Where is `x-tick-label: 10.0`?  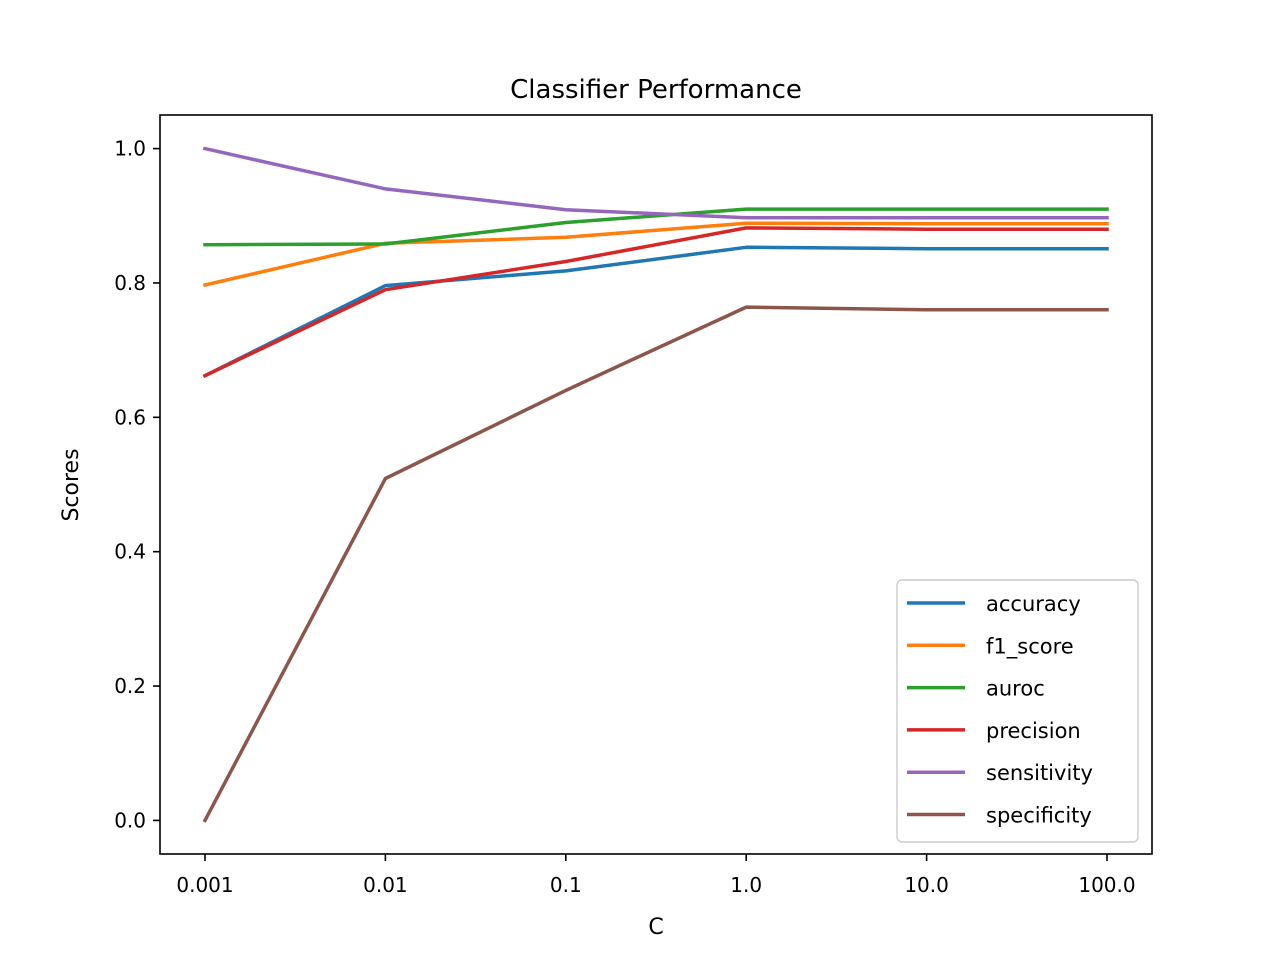 x-tick-label: 10.0 is located at coordinates (926, 885).